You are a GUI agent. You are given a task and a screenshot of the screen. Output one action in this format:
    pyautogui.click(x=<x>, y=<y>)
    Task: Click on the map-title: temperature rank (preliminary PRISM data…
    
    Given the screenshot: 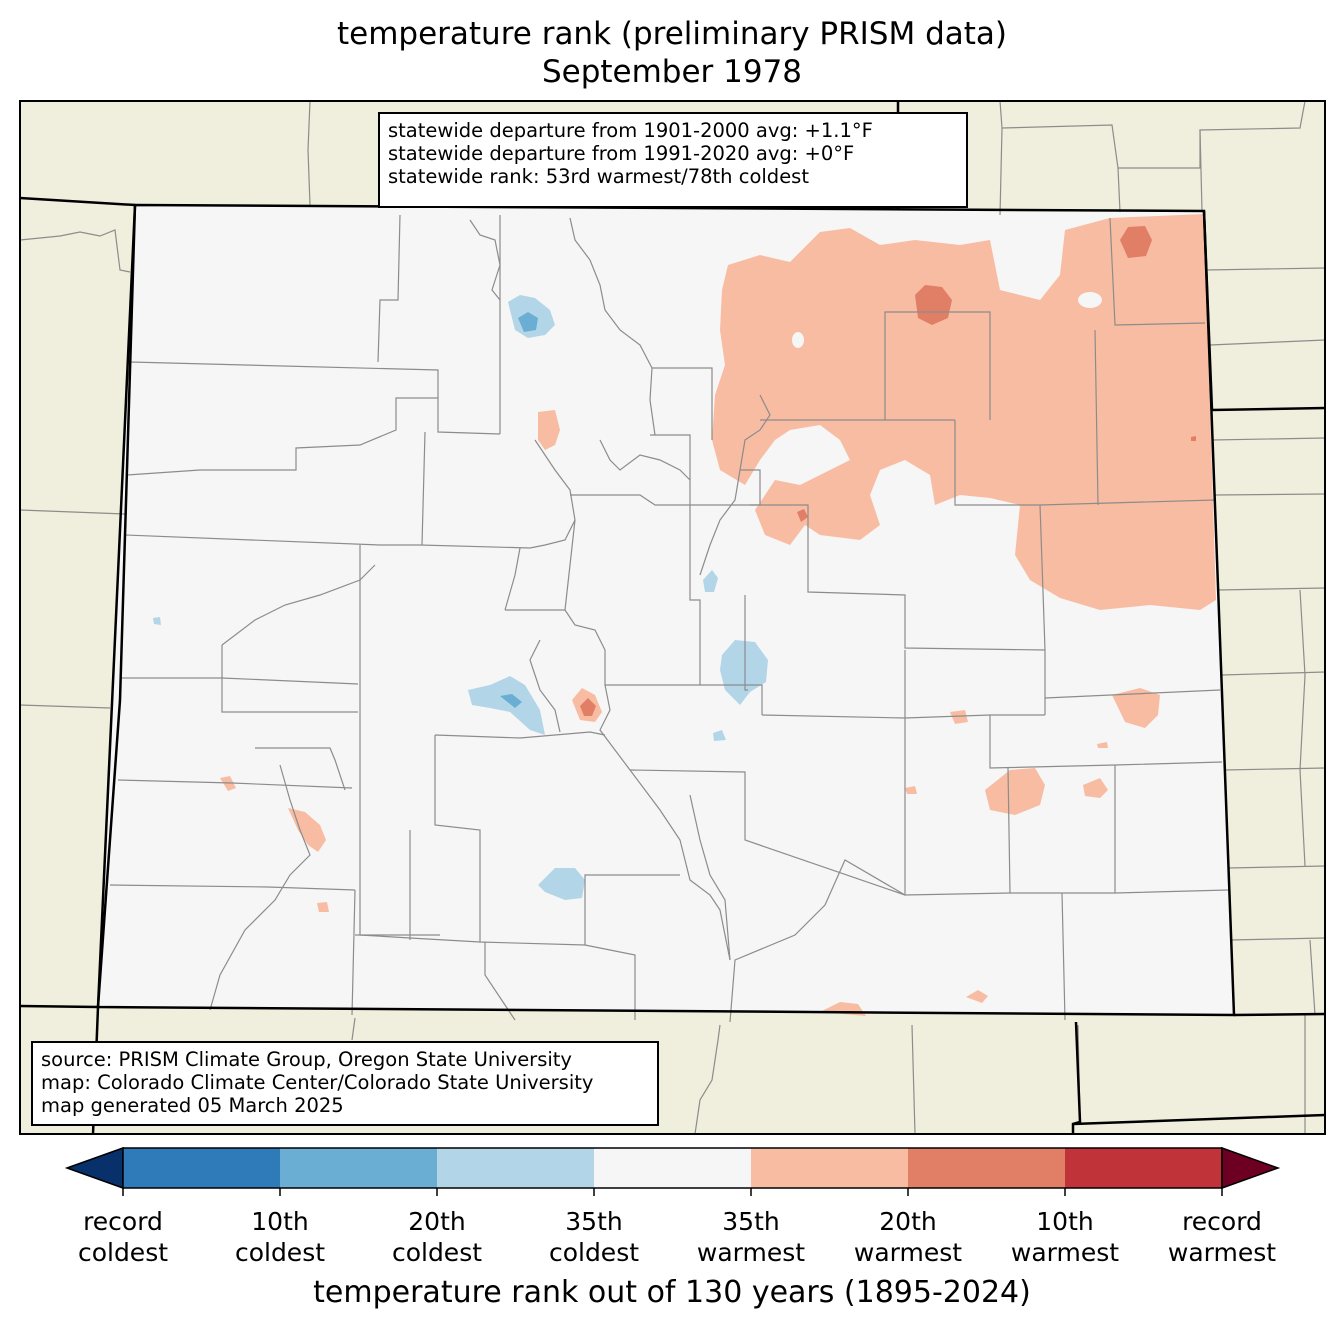 What is the action you would take?
    pyautogui.click(x=671, y=34)
    